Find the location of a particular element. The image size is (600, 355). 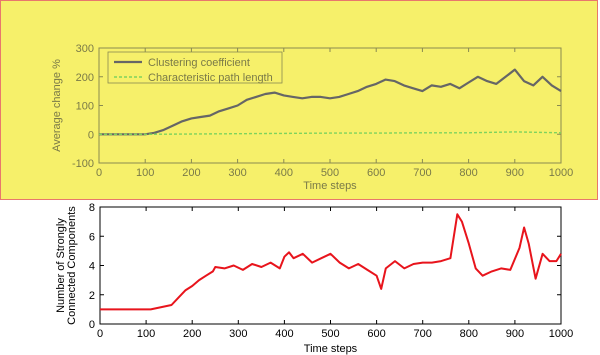

y-tick-label: 6 is located at coordinates (92, 237).